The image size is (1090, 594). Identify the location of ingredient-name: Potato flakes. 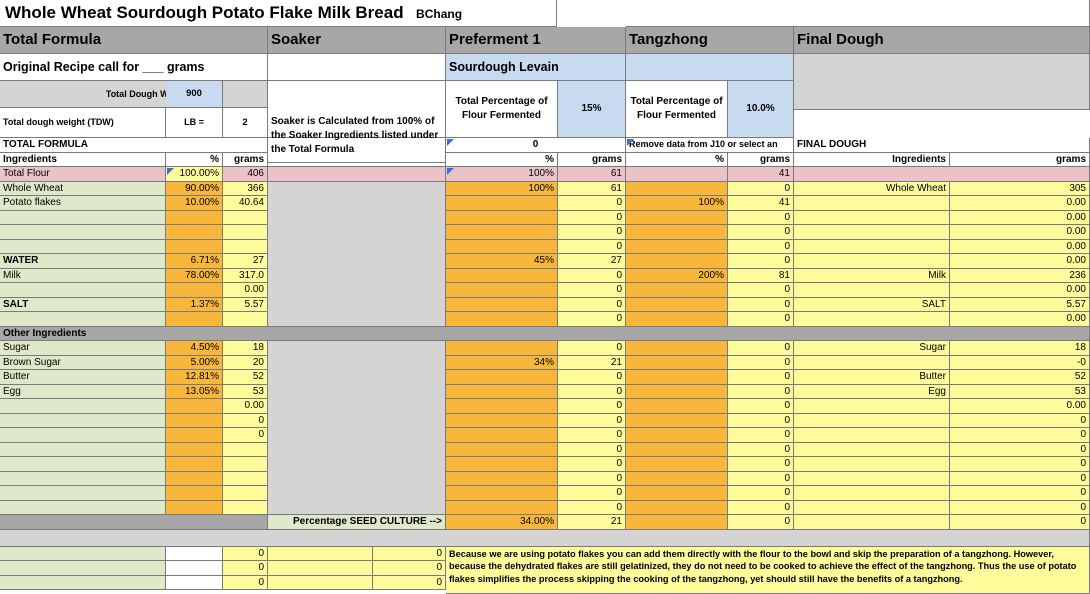
(83, 203).